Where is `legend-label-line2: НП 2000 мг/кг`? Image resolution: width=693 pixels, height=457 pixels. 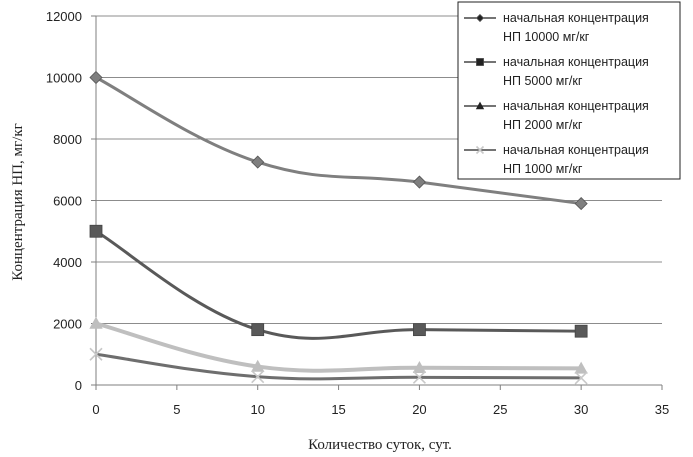
legend-label-line2: НП 2000 мг/кг is located at coordinates (543, 125).